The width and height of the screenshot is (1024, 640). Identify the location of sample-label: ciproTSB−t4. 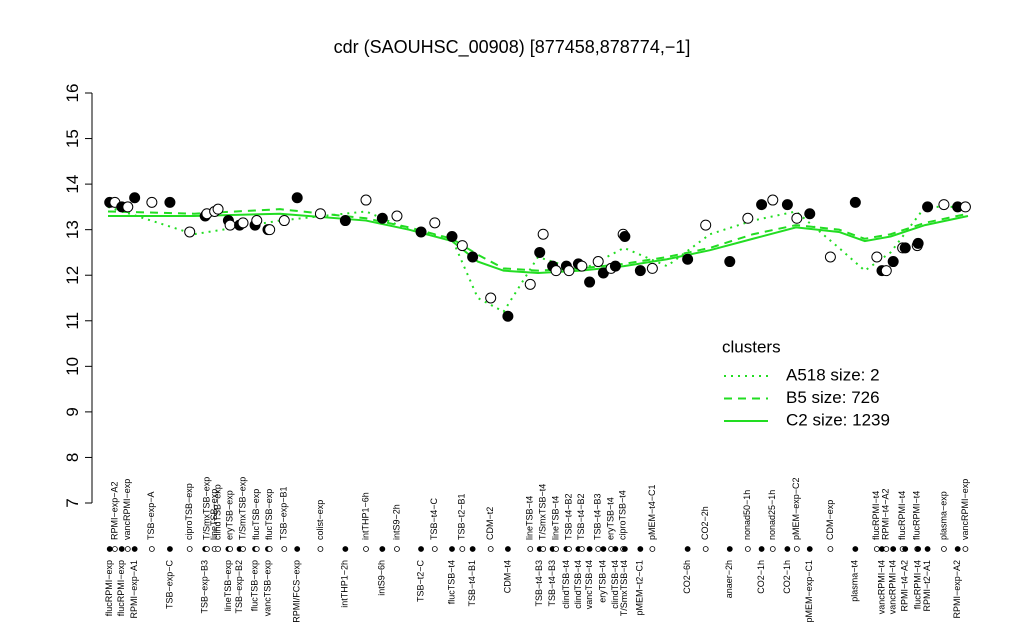
(623, 515).